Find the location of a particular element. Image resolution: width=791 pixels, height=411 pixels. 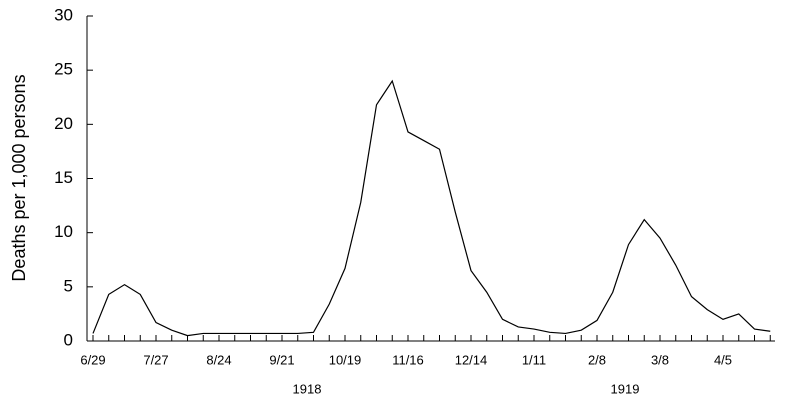

x-tick-label: 1/11 is located at coordinates (534, 359).